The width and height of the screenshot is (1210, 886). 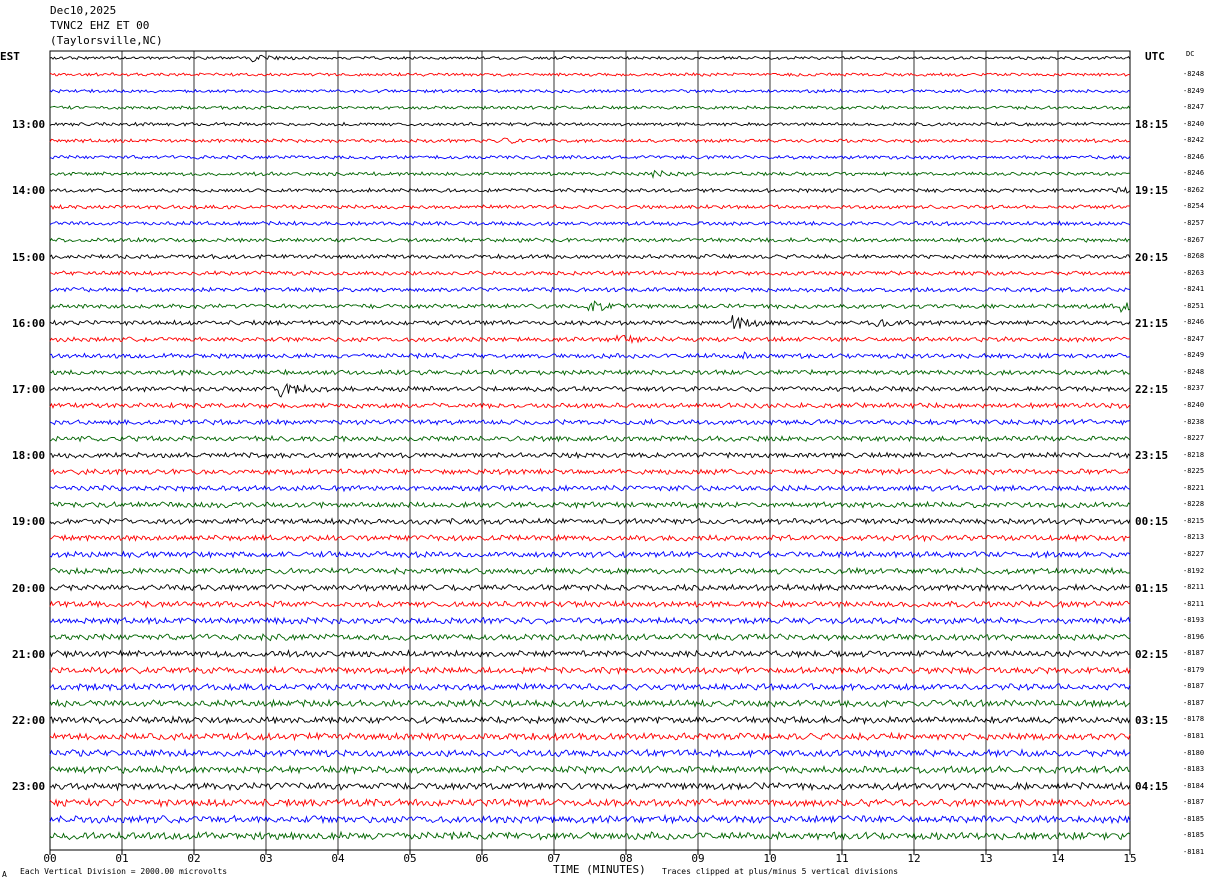 I want to click on dc-offset-label: -8242, so click(x=1194, y=140).